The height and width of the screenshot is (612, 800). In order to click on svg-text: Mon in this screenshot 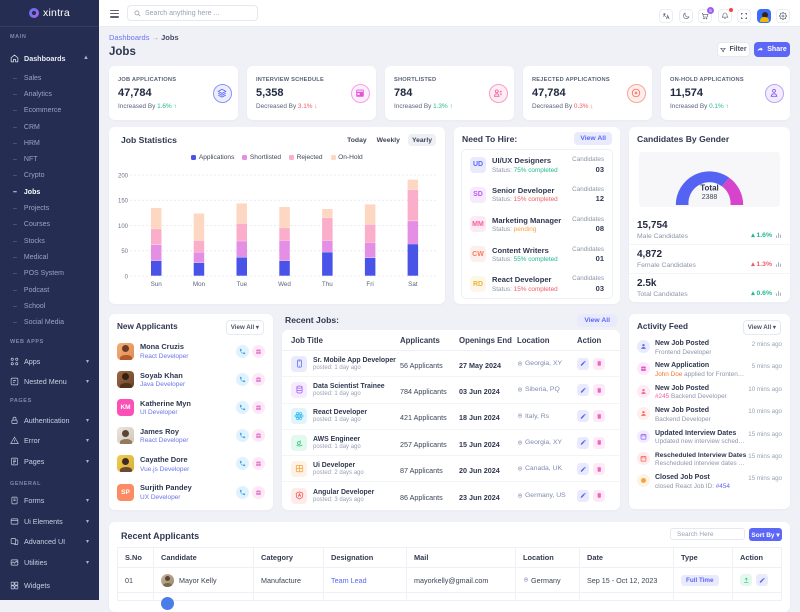, I will do `click(199, 284)`.